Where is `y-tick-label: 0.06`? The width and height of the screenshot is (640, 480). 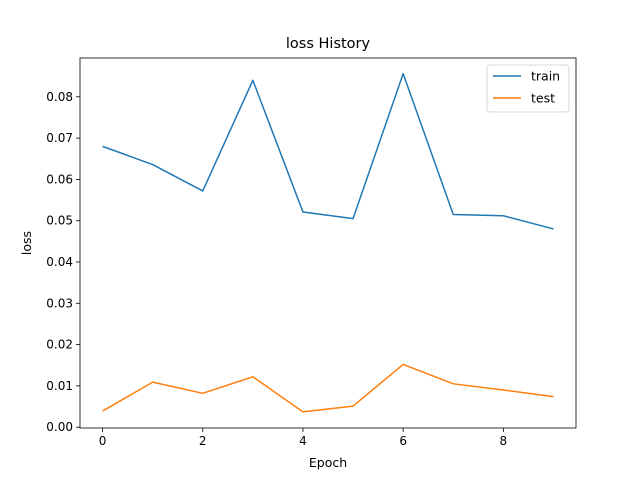
y-tick-label: 0.06 is located at coordinates (59, 179).